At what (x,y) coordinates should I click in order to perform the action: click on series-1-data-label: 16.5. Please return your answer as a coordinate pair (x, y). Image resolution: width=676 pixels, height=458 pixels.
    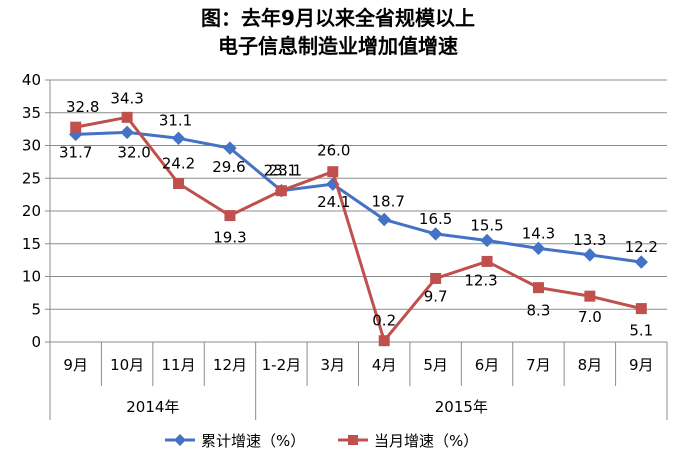
    Looking at the image, I should click on (435, 219).